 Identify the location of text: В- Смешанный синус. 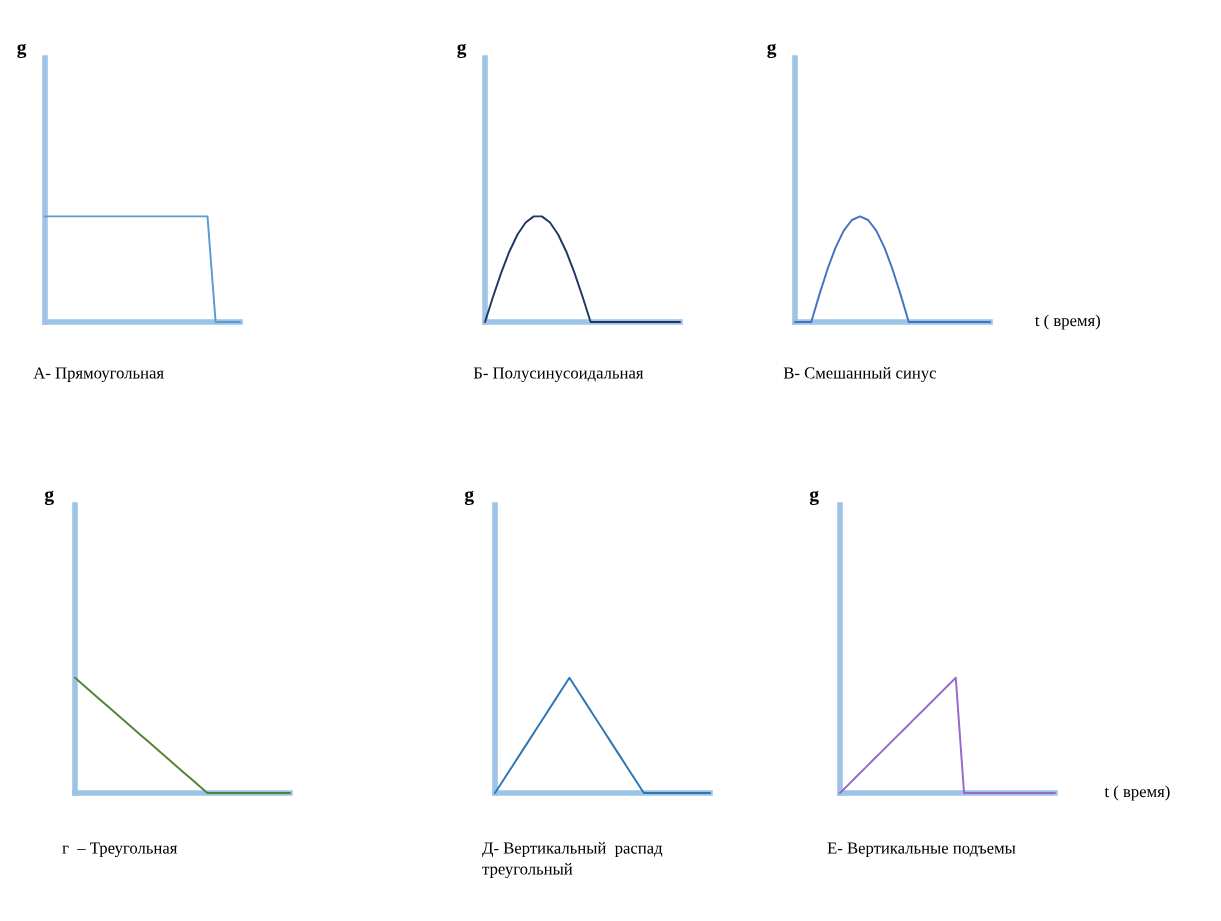
(859, 374).